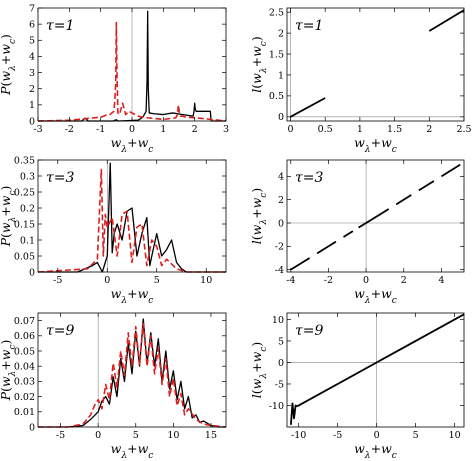 This screenshot has width=474, height=461. What do you see at coordinates (24, 367) in the screenshot?
I see `y-tick-label: 0.04` at bounding box center [24, 367].